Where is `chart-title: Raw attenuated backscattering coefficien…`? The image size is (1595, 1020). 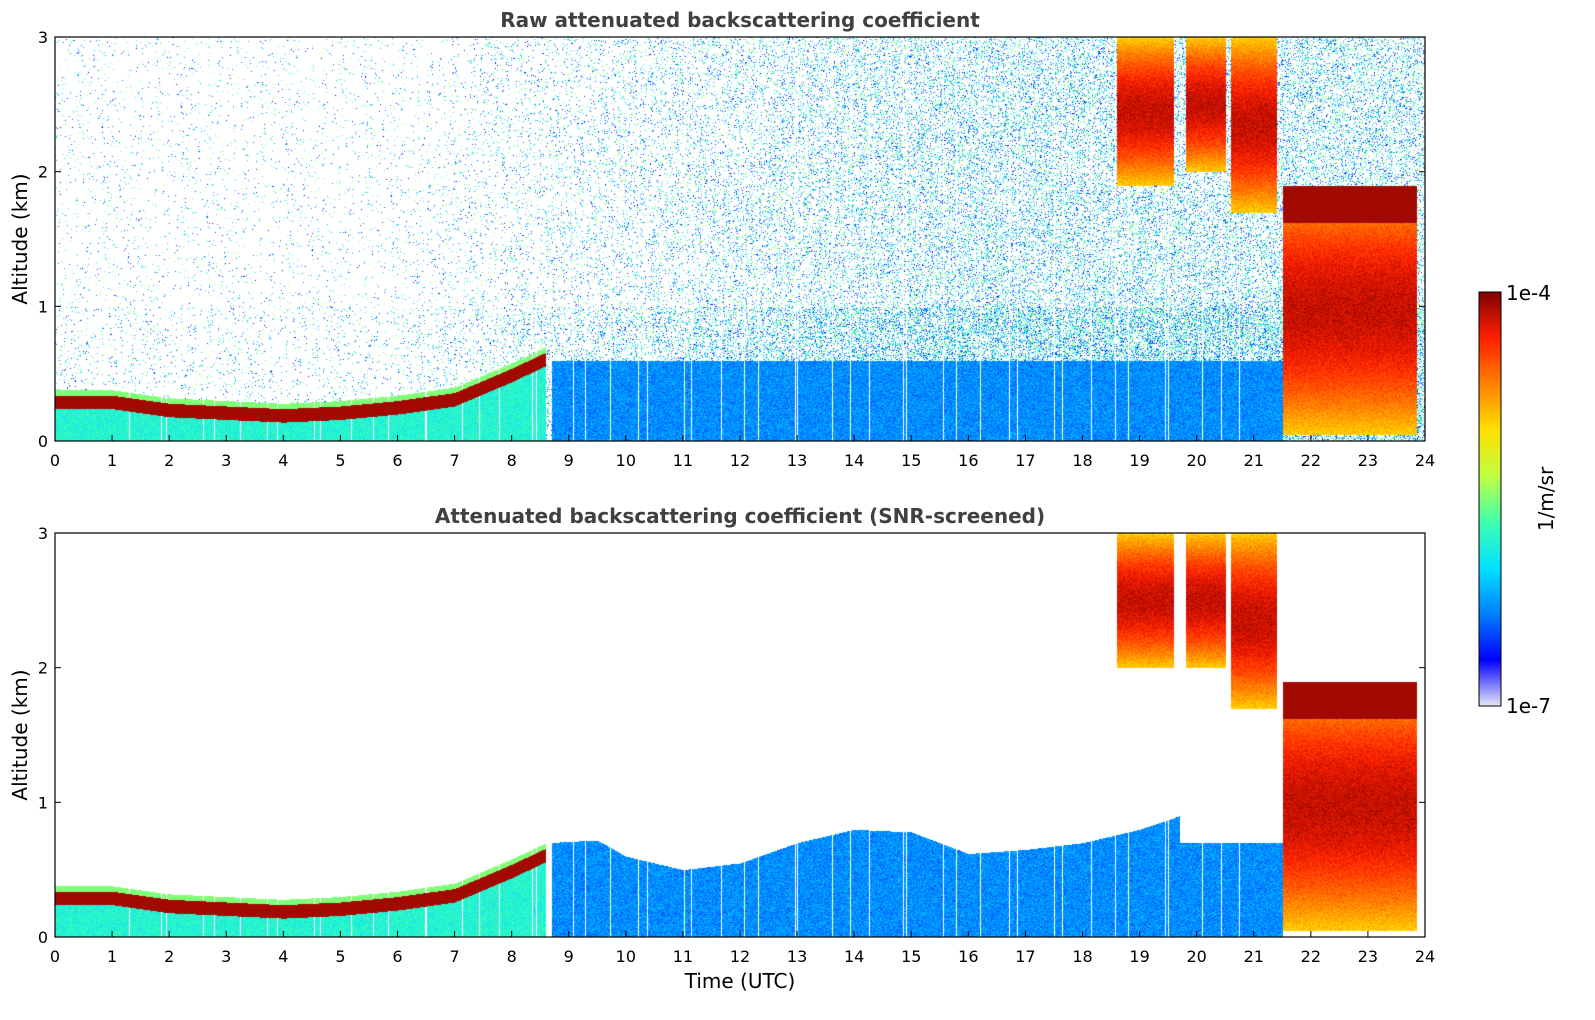
chart-title: Raw attenuated backscattering coefficien… is located at coordinates (740, 20).